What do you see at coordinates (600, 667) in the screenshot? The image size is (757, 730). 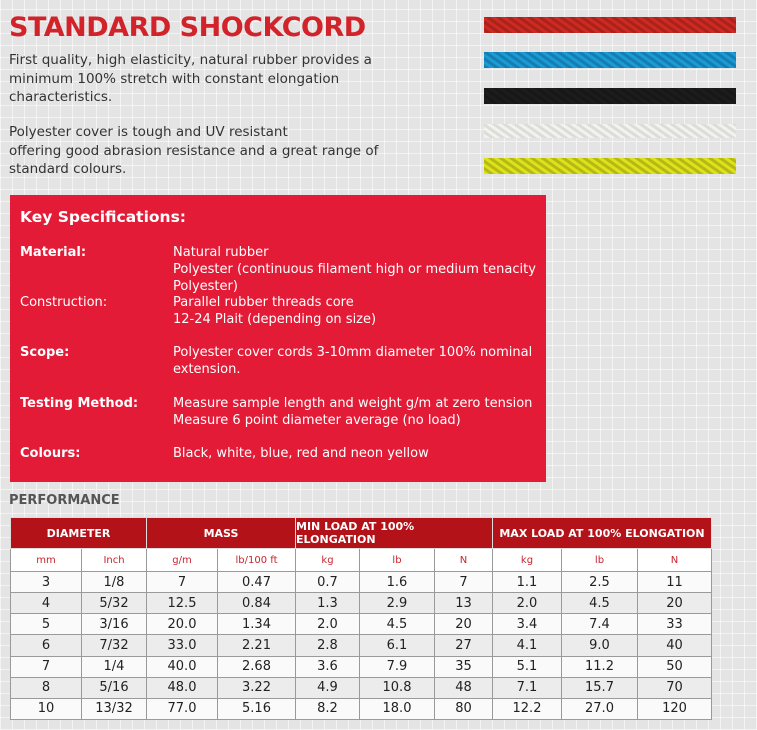 I see `table-cell: 11.2` at bounding box center [600, 667].